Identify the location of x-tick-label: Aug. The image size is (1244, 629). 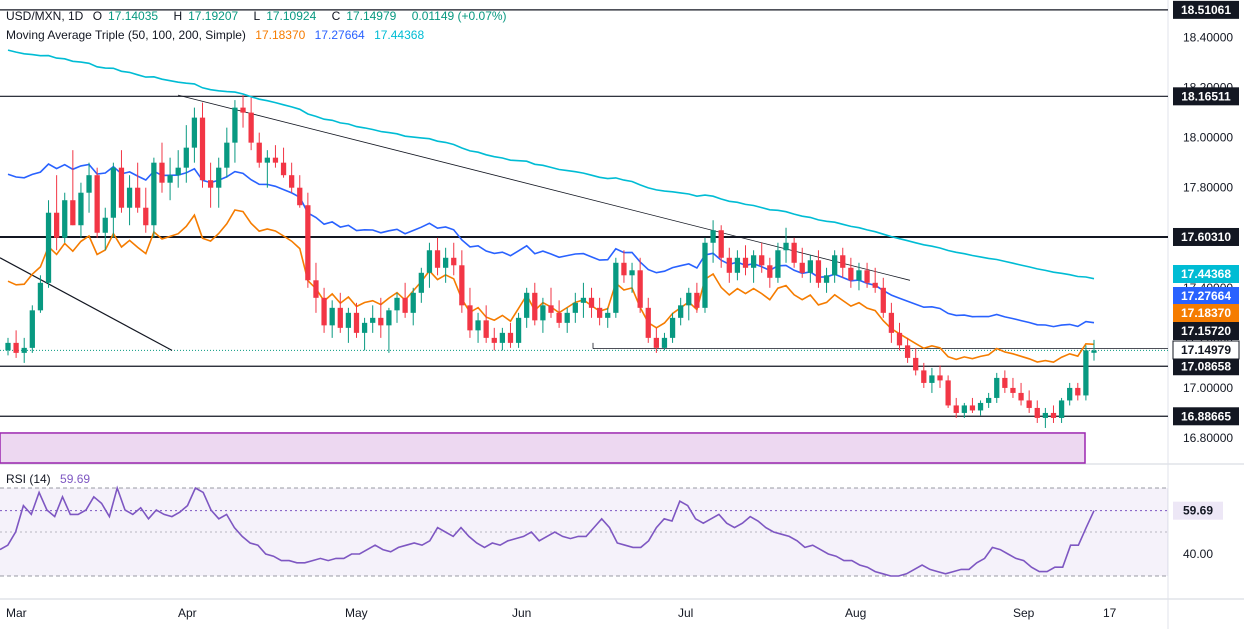
(855, 613).